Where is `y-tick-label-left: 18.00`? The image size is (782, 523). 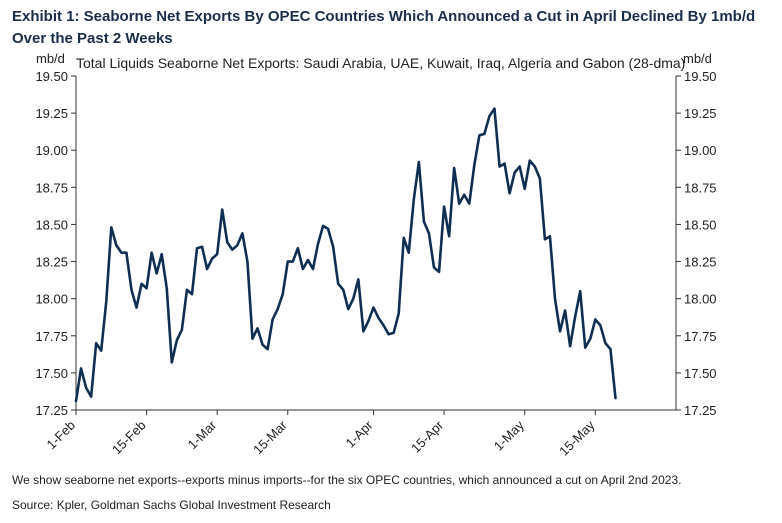
y-tick-label-left: 18.00 is located at coordinates (51, 299).